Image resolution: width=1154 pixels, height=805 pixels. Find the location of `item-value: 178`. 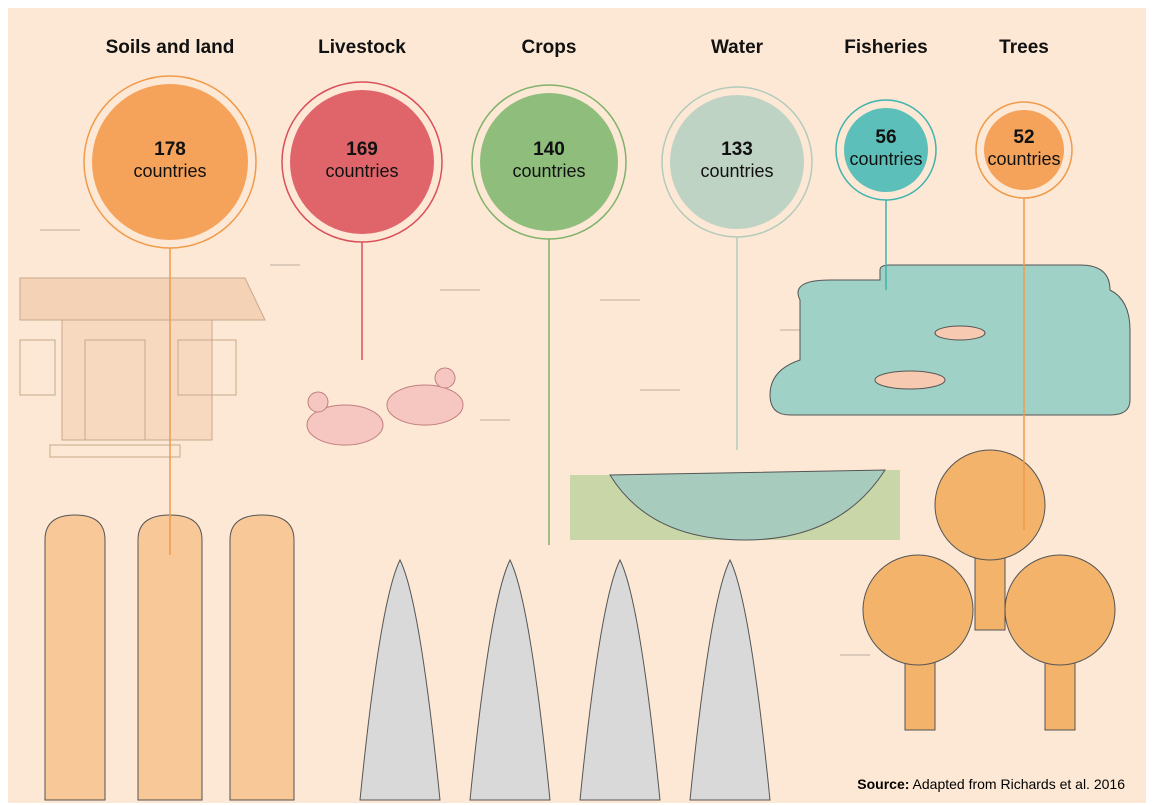

item-value: 178 is located at coordinates (170, 149).